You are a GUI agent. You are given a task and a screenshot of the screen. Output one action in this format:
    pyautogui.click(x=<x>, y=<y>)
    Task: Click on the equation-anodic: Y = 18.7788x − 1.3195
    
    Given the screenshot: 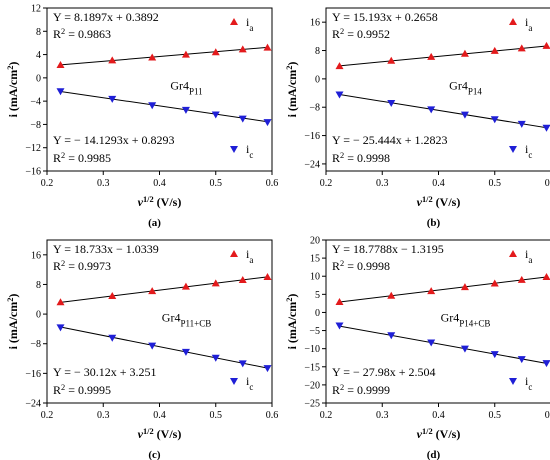 What is the action you would take?
    pyautogui.click(x=388, y=249)
    